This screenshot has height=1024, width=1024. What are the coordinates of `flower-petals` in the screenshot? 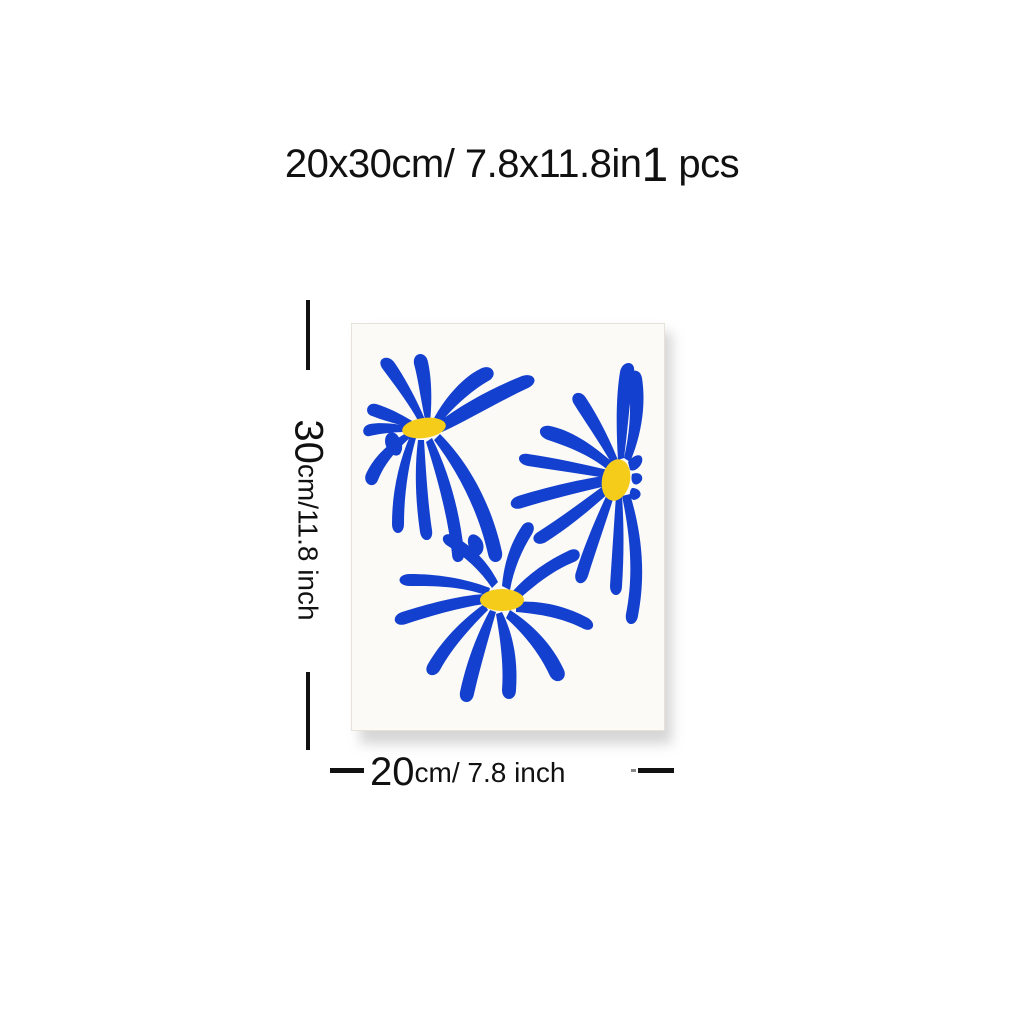 It's located at (503, 528).